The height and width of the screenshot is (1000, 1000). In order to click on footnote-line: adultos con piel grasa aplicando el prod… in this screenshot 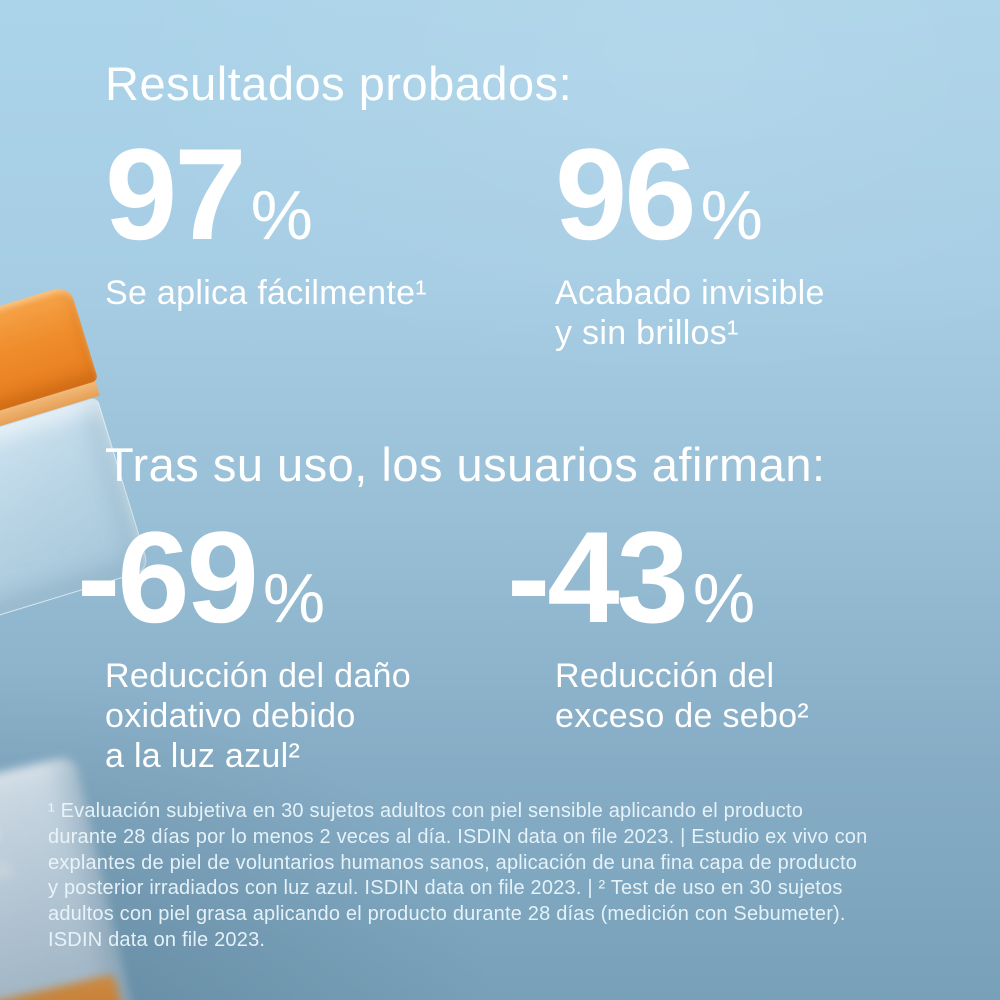, I will do `click(447, 914)`.